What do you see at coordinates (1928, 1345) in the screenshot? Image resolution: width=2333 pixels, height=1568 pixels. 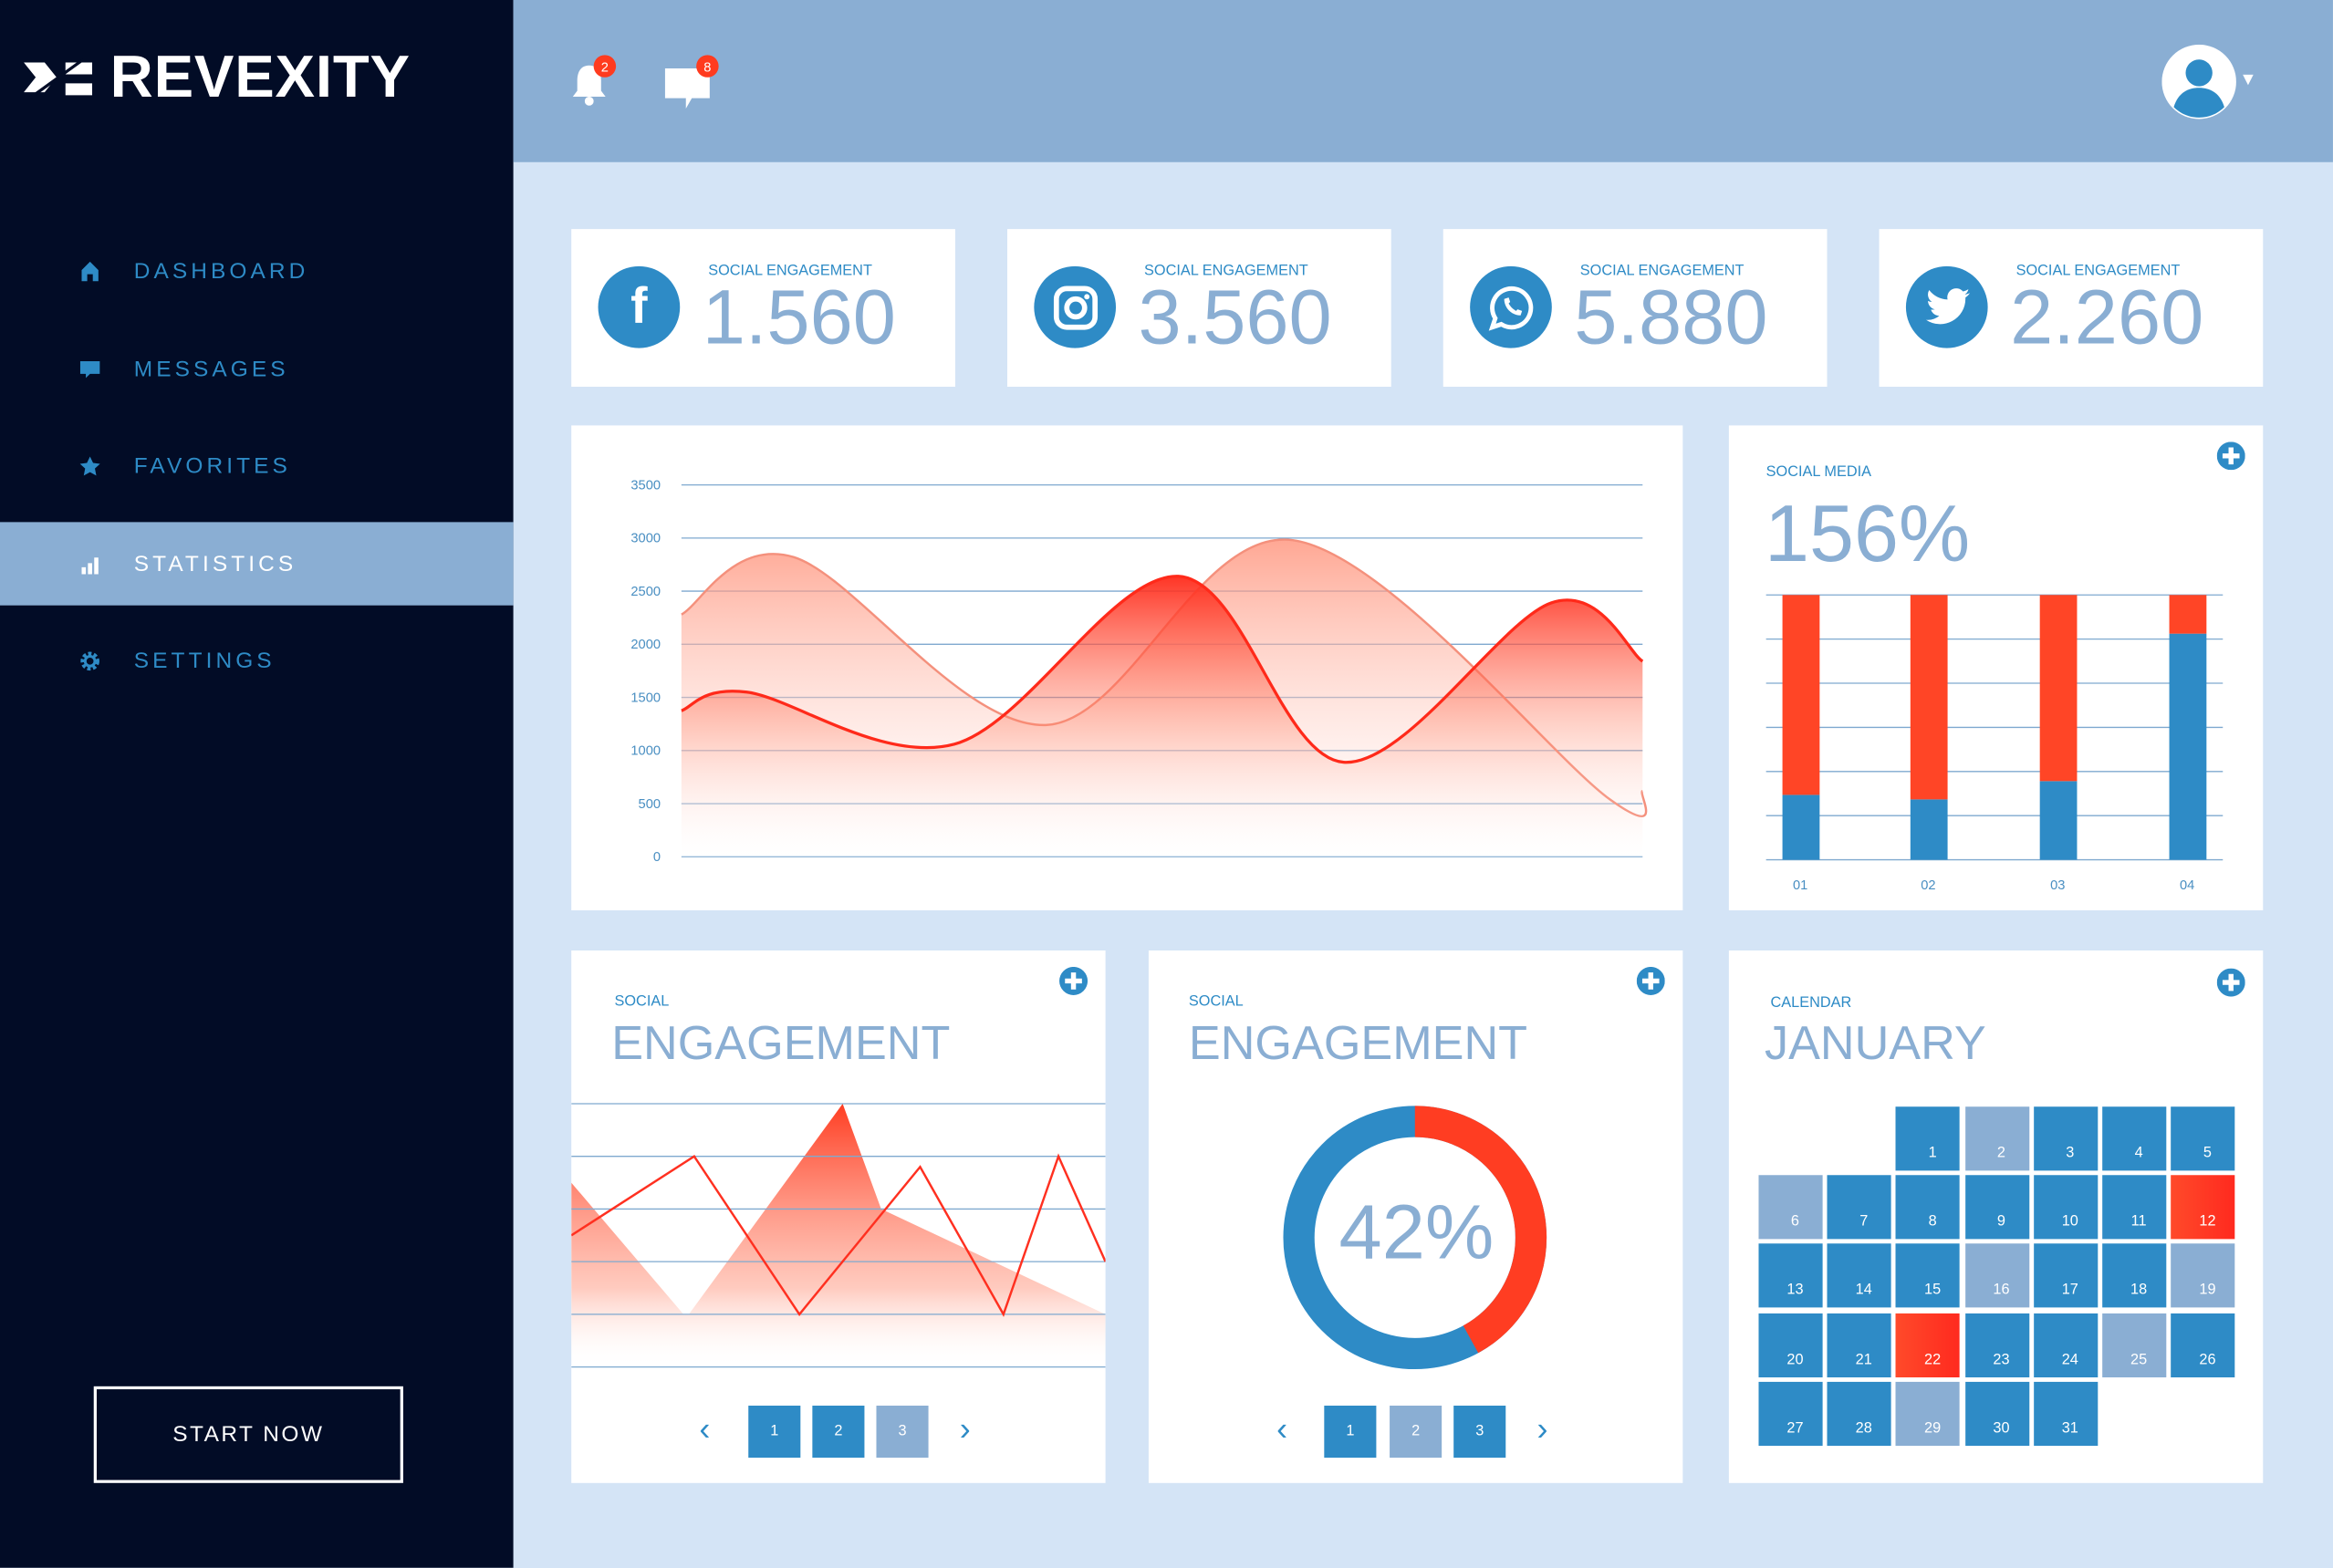 I see `calendar-day: 22` at bounding box center [1928, 1345].